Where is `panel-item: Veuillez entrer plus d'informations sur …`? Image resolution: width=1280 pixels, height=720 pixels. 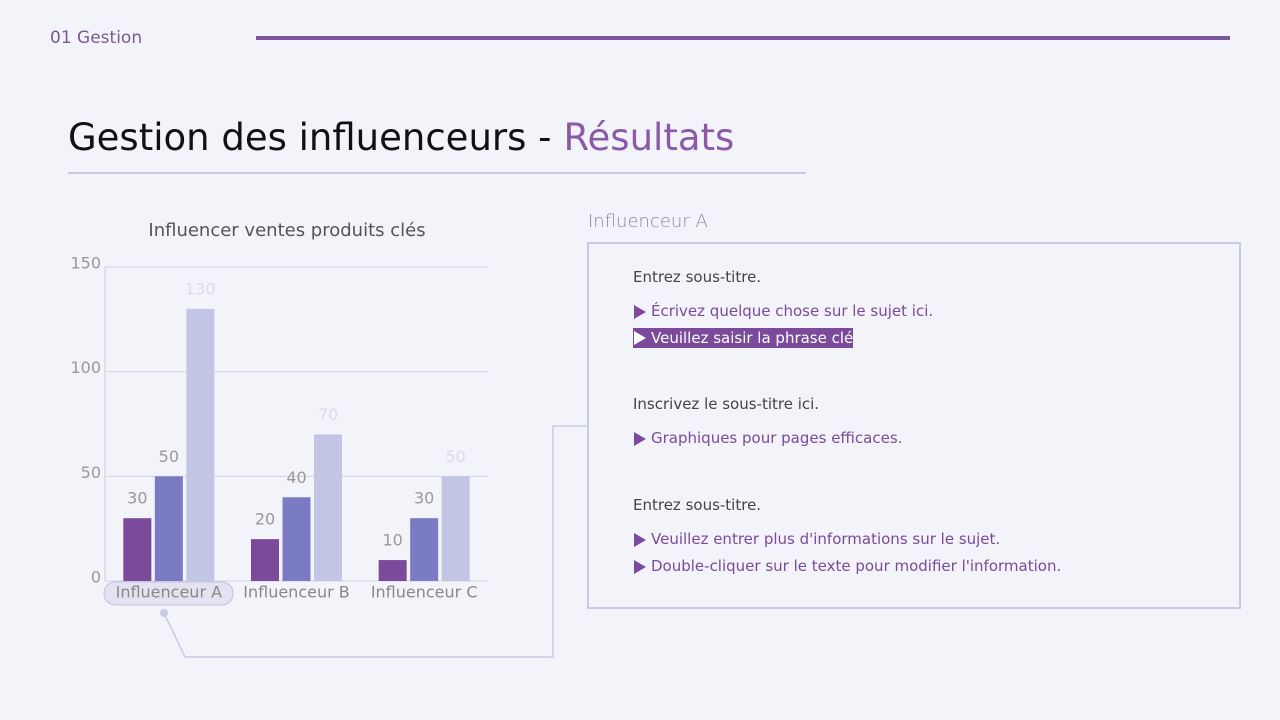 panel-item: Veuillez entrer plus d'informations sur … is located at coordinates (816, 539).